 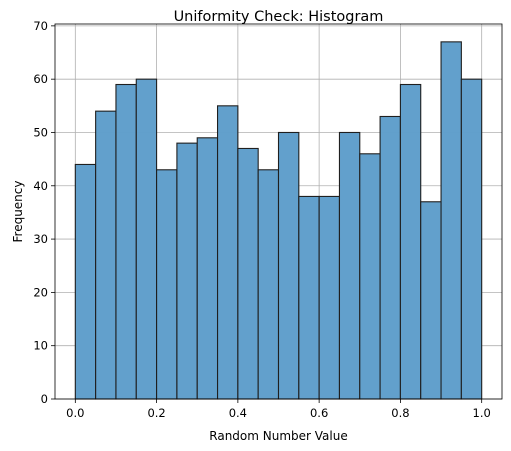 I want to click on x-tick-label: 0.8, so click(x=400, y=413).